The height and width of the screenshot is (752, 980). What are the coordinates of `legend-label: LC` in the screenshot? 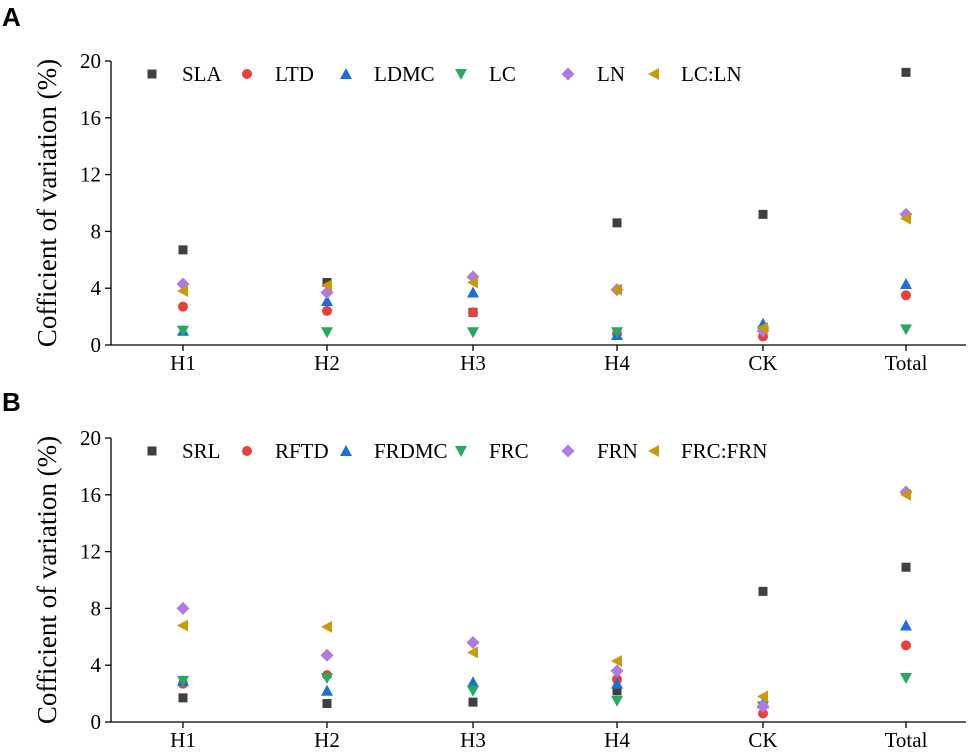 It's located at (502, 74).